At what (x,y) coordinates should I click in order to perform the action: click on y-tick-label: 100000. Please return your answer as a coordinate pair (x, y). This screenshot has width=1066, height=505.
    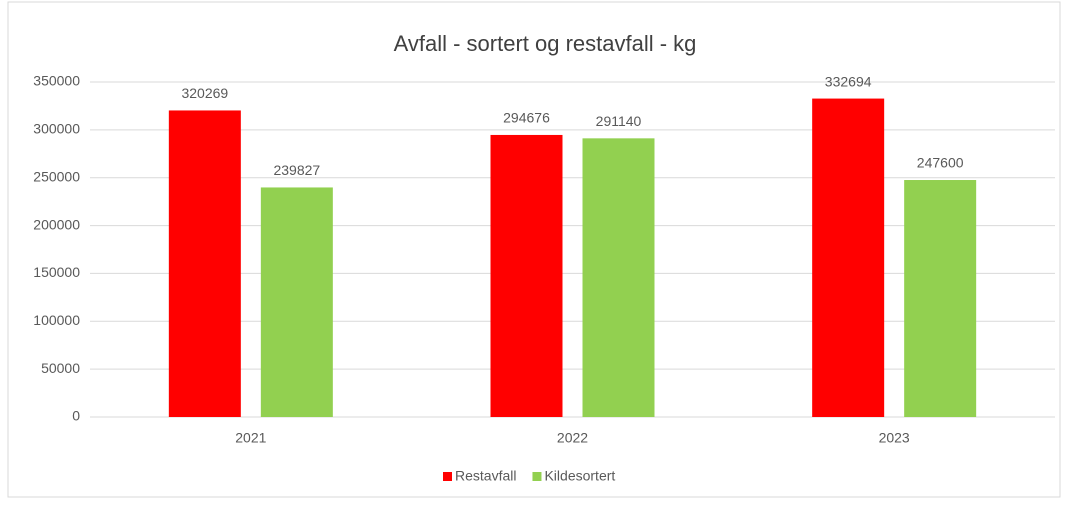
    Looking at the image, I should click on (56, 320).